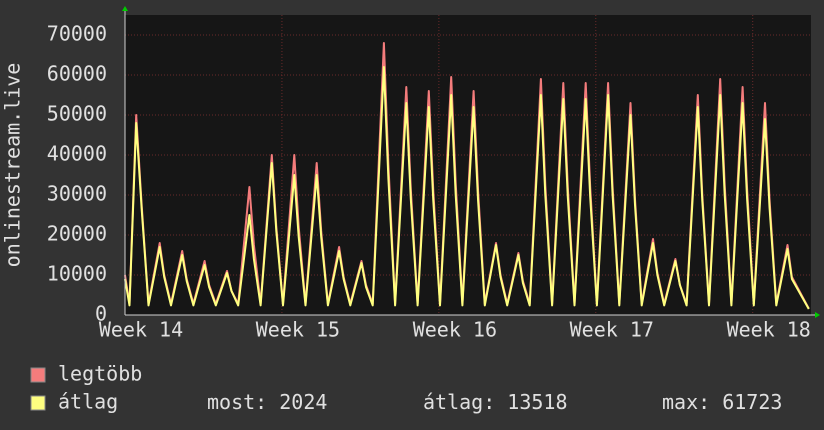 The width and height of the screenshot is (824, 430). Describe the element at coordinates (455, 330) in the screenshot. I see `x-tick-label: Week 16` at that location.